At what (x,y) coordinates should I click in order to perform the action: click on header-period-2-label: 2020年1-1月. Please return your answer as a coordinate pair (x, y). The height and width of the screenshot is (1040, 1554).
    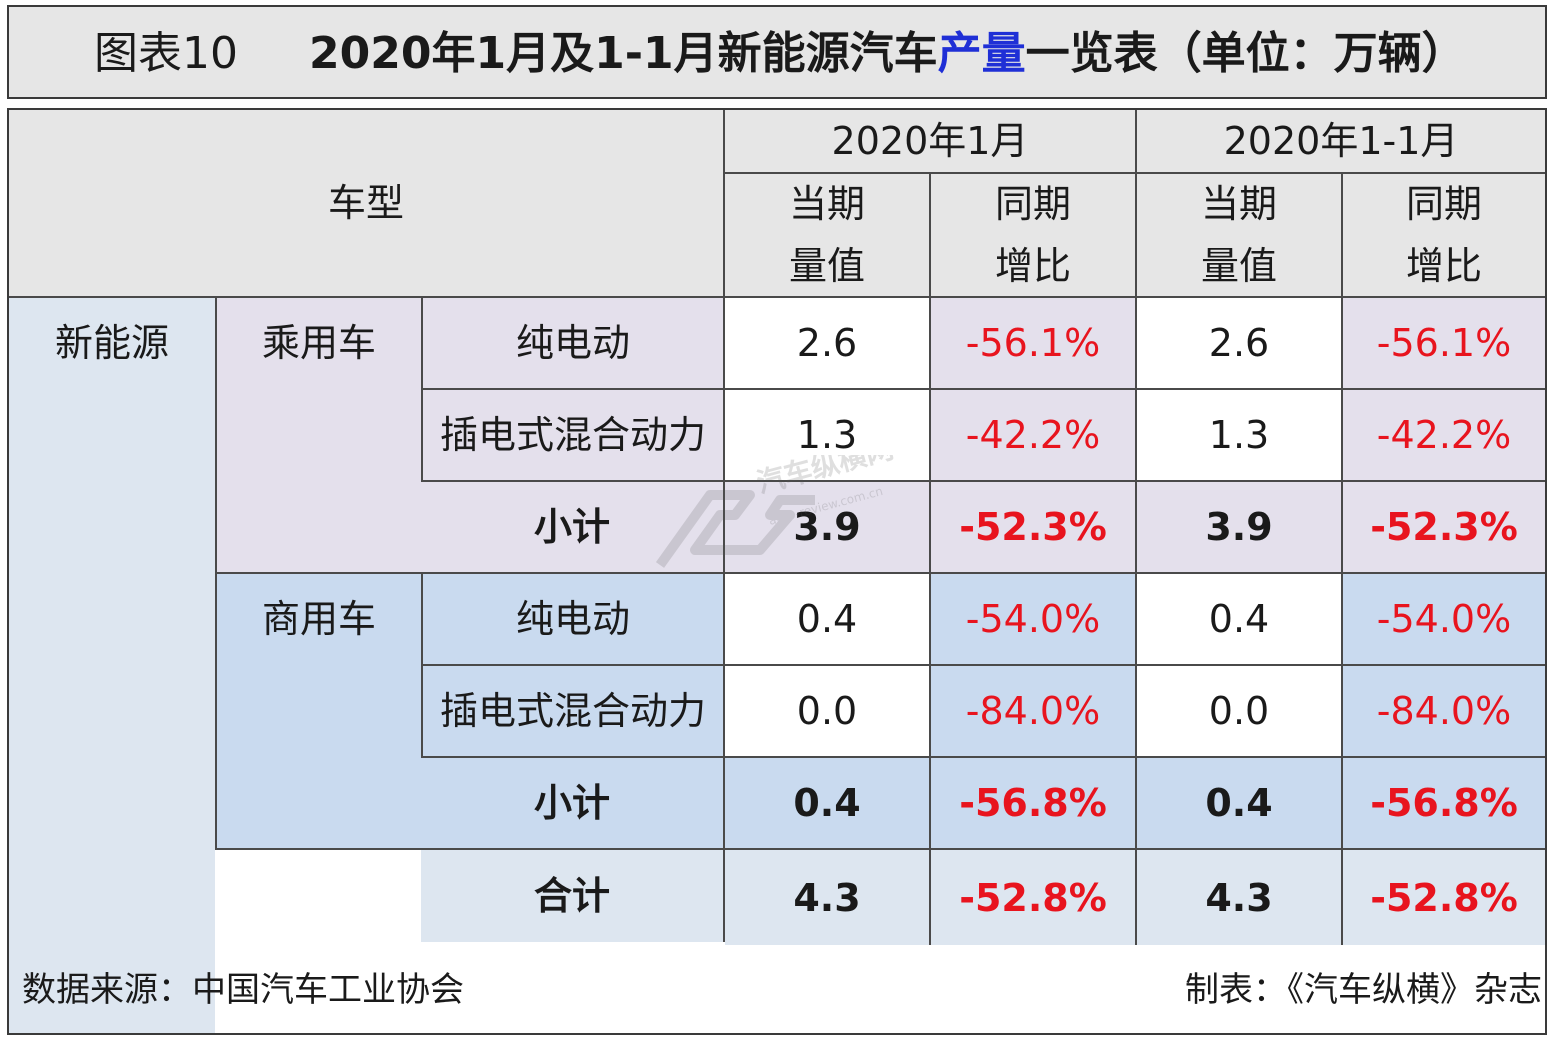
    Looking at the image, I should click on (1341, 141).